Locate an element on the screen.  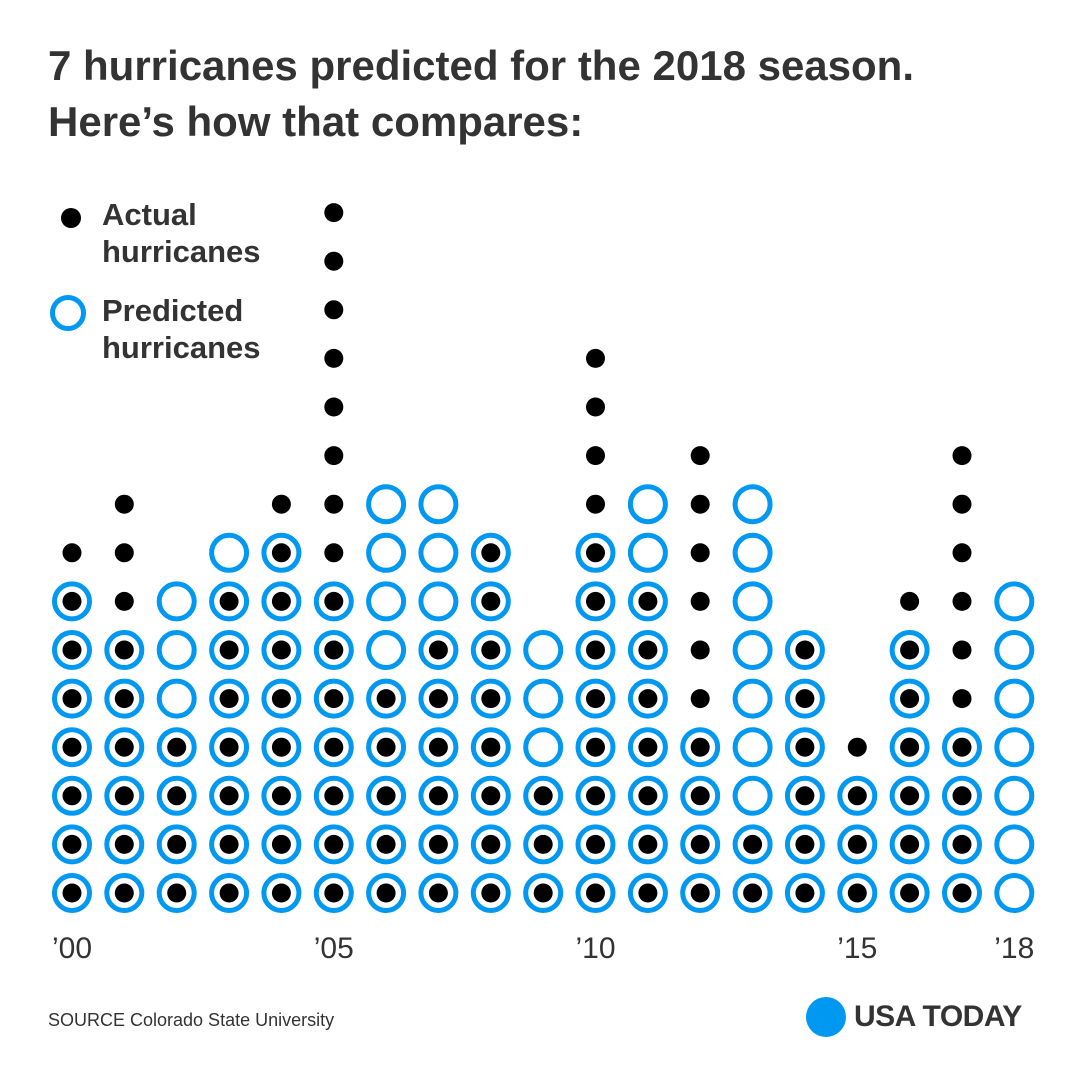
brand-dot-icon is located at coordinates (826, 1017).